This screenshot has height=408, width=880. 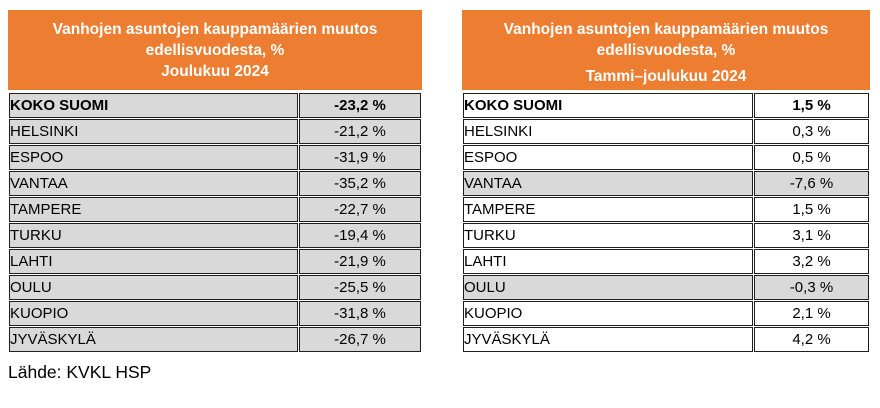 I want to click on value-cell: 4,2 %, so click(x=811, y=339).